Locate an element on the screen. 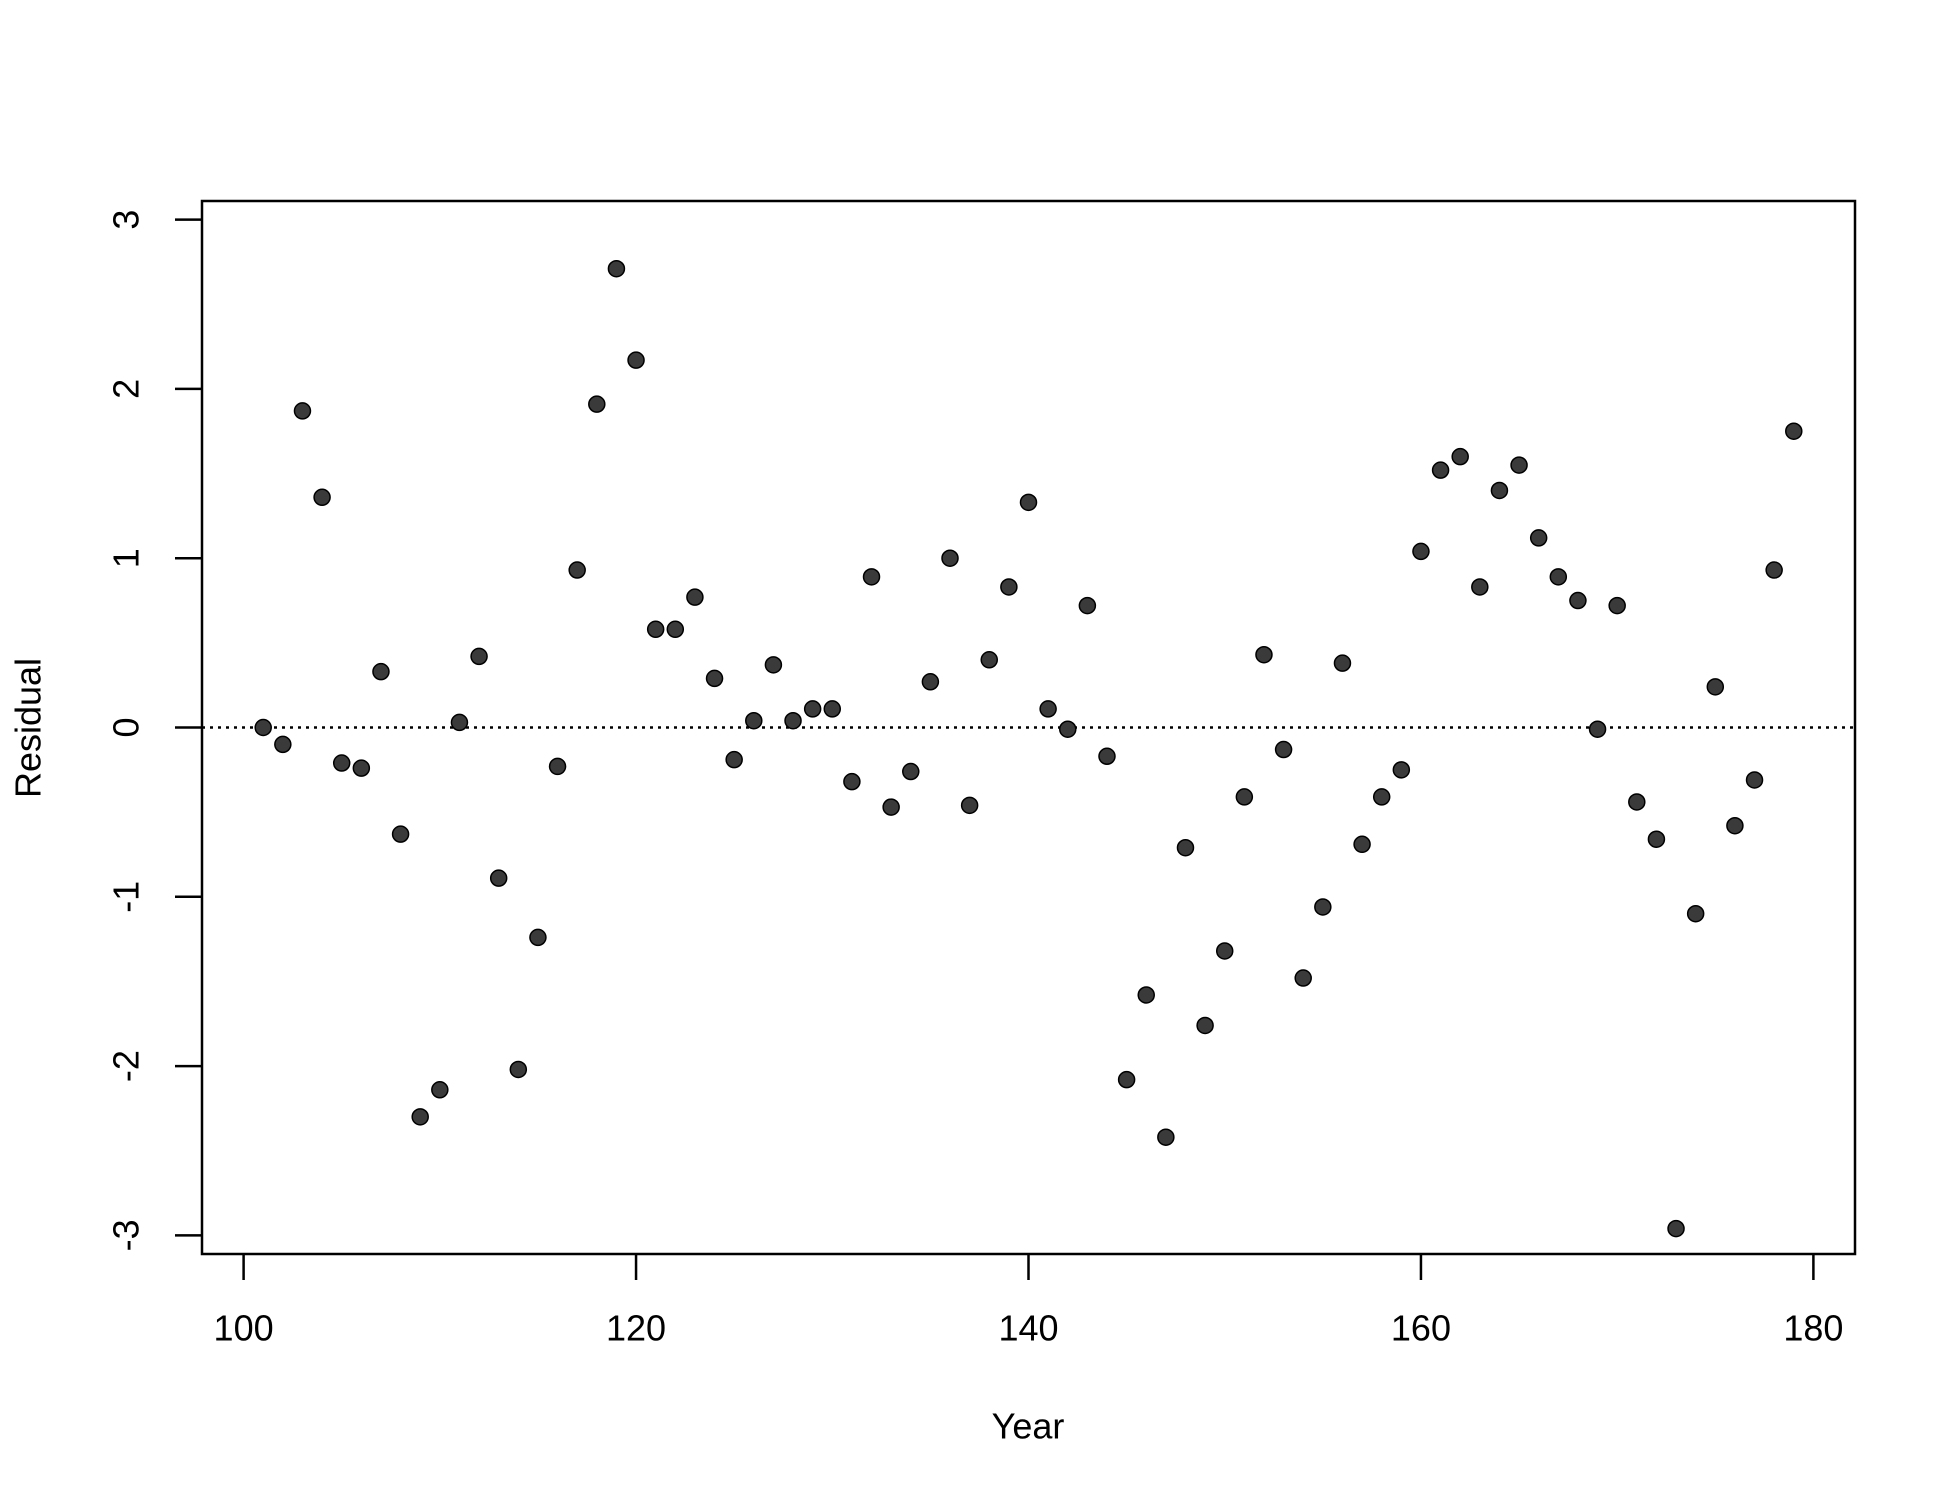 This screenshot has width=1950, height=1500. y-tick-label: 1 is located at coordinates (126, 558).